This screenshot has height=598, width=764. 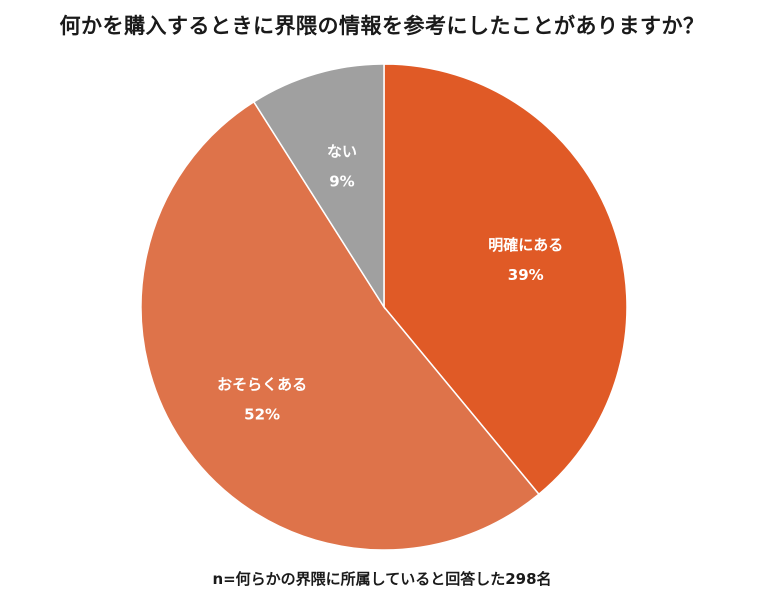 What do you see at coordinates (262, 385) in the screenshot?
I see `slice-osoraku-aru-label: おそらくある` at bounding box center [262, 385].